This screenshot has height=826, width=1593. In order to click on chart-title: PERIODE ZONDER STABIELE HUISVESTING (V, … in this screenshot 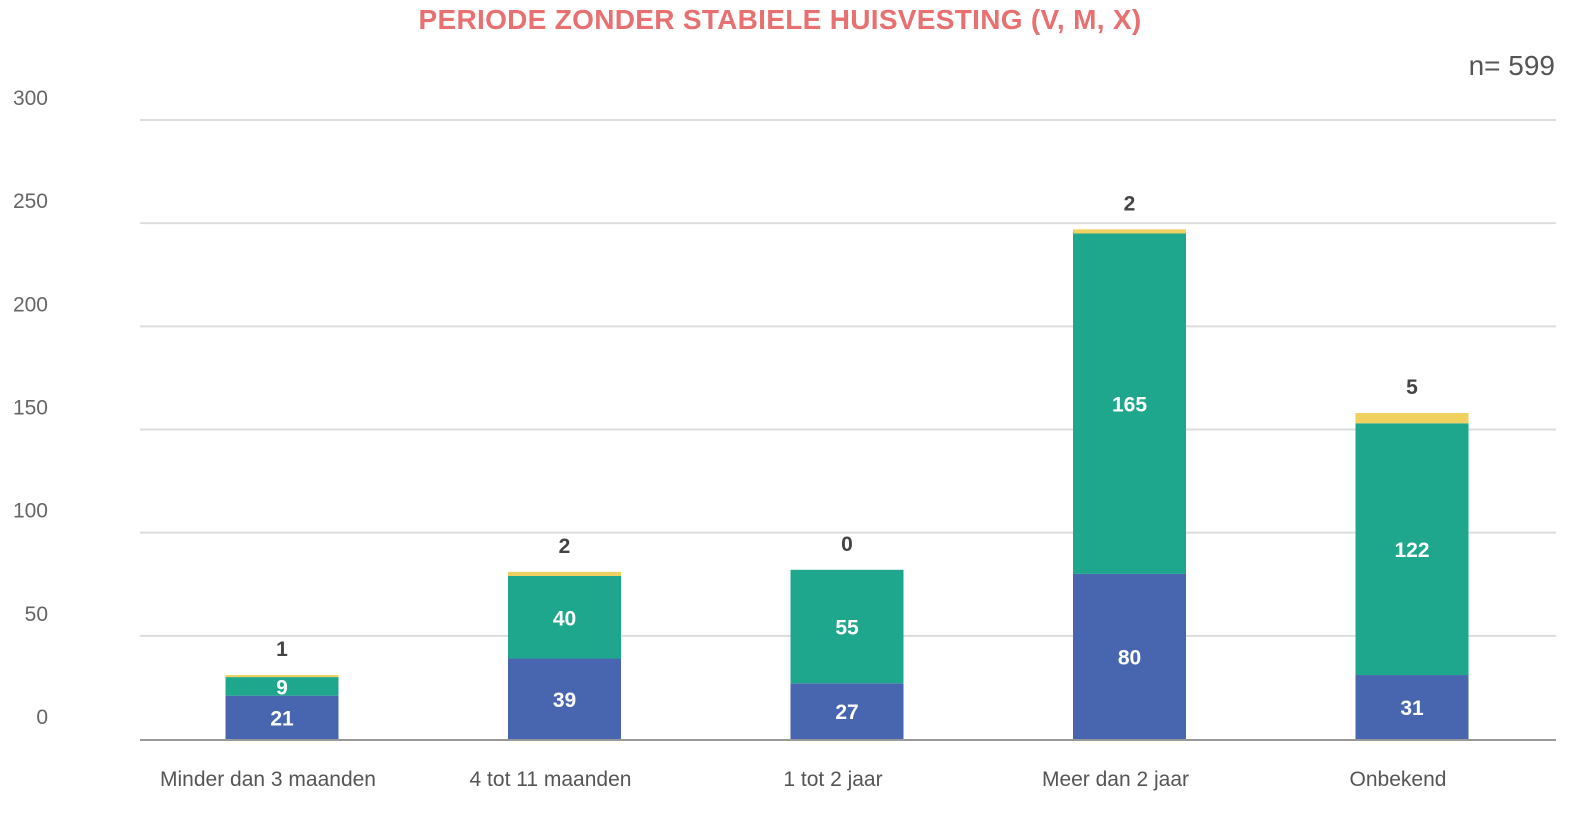, I will do `click(780, 19)`.